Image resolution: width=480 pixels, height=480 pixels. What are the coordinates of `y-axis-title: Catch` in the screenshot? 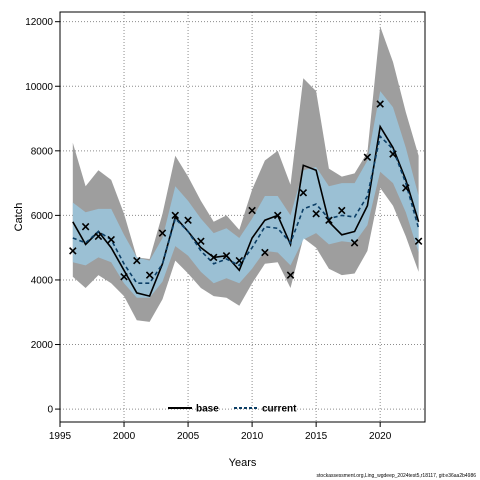 It's located at (19, 217).